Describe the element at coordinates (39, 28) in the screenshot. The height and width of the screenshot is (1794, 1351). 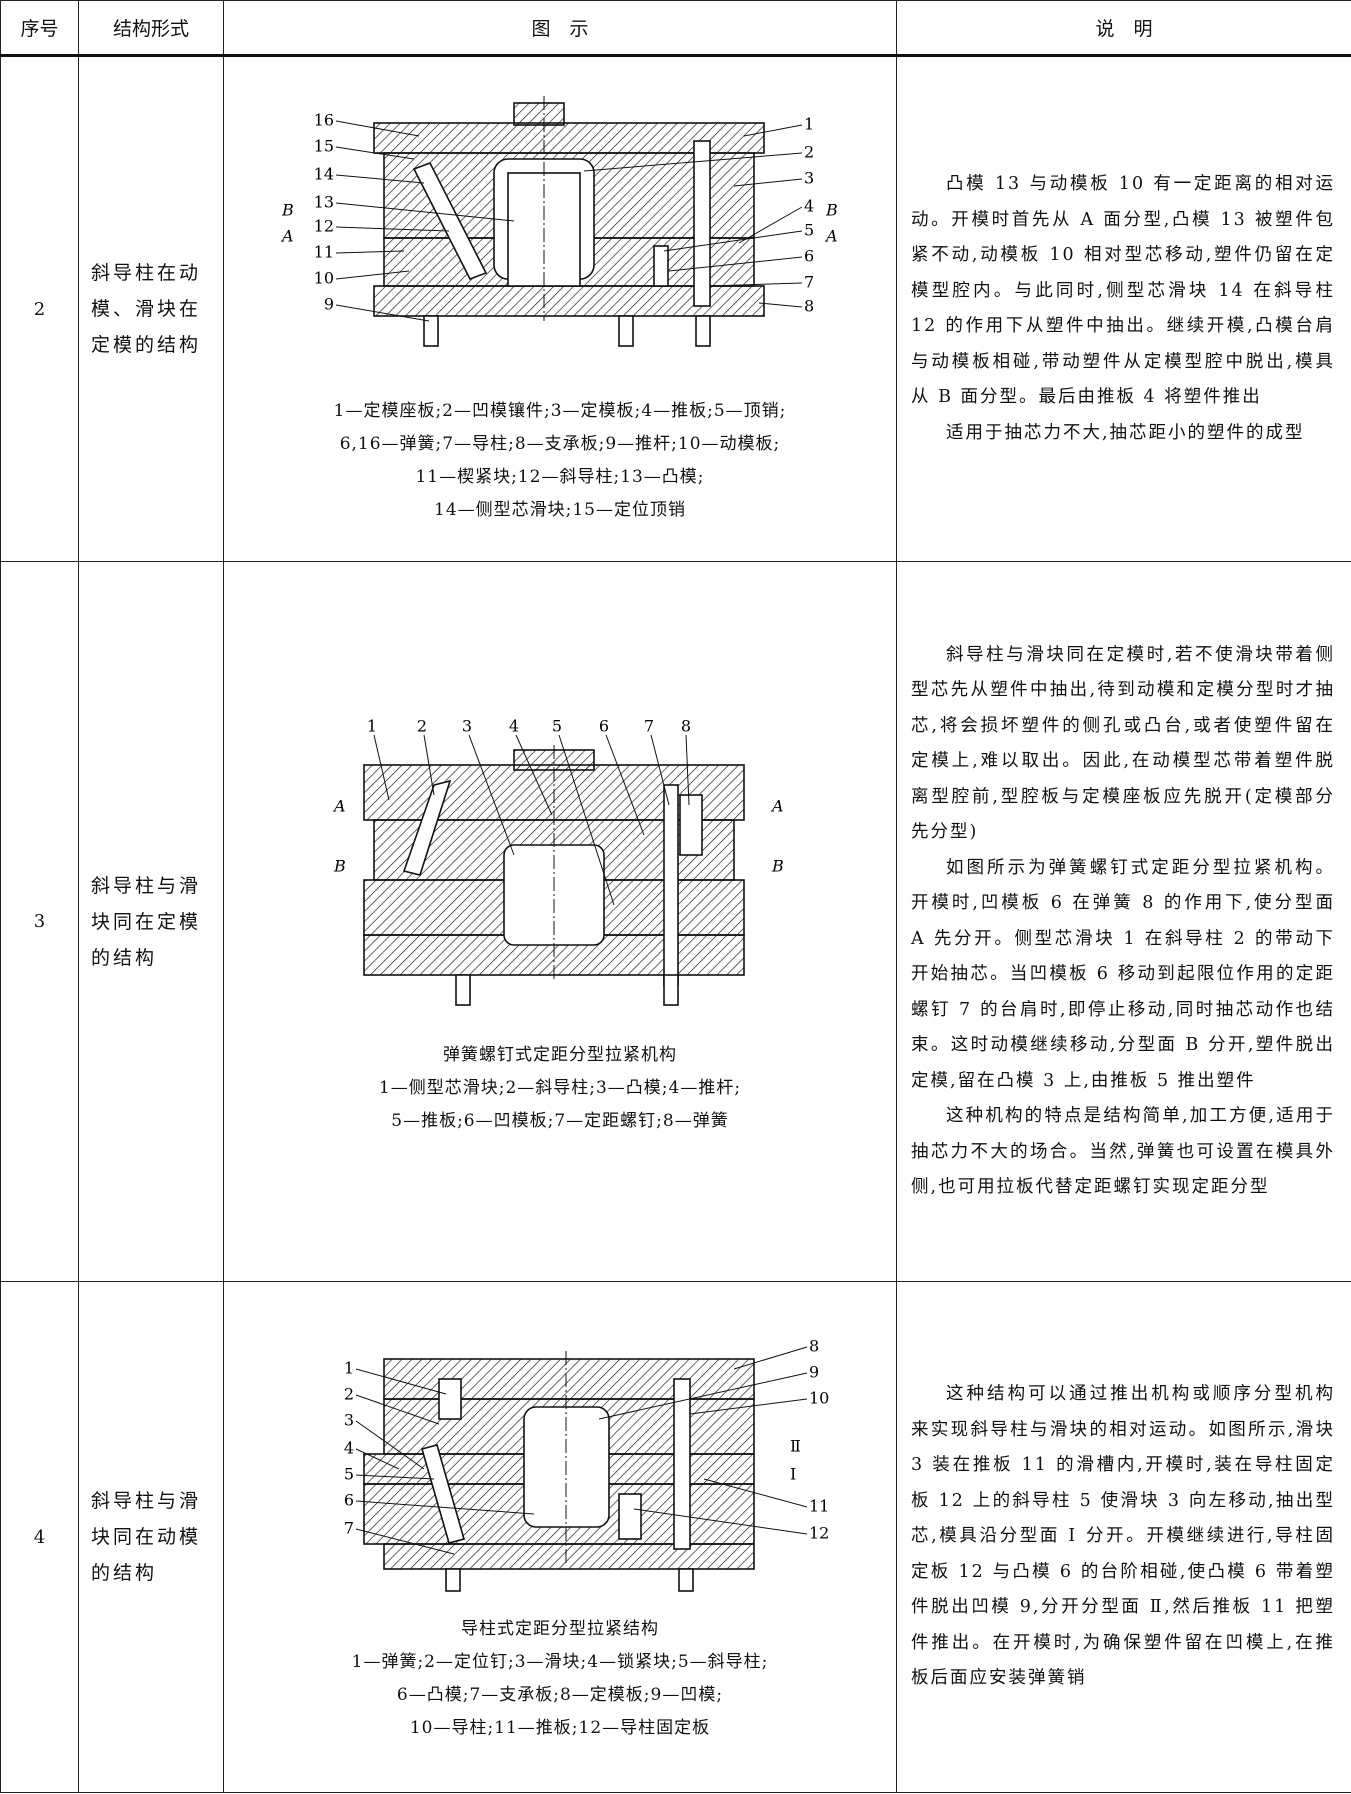
I see `header-cell: 序号` at that location.